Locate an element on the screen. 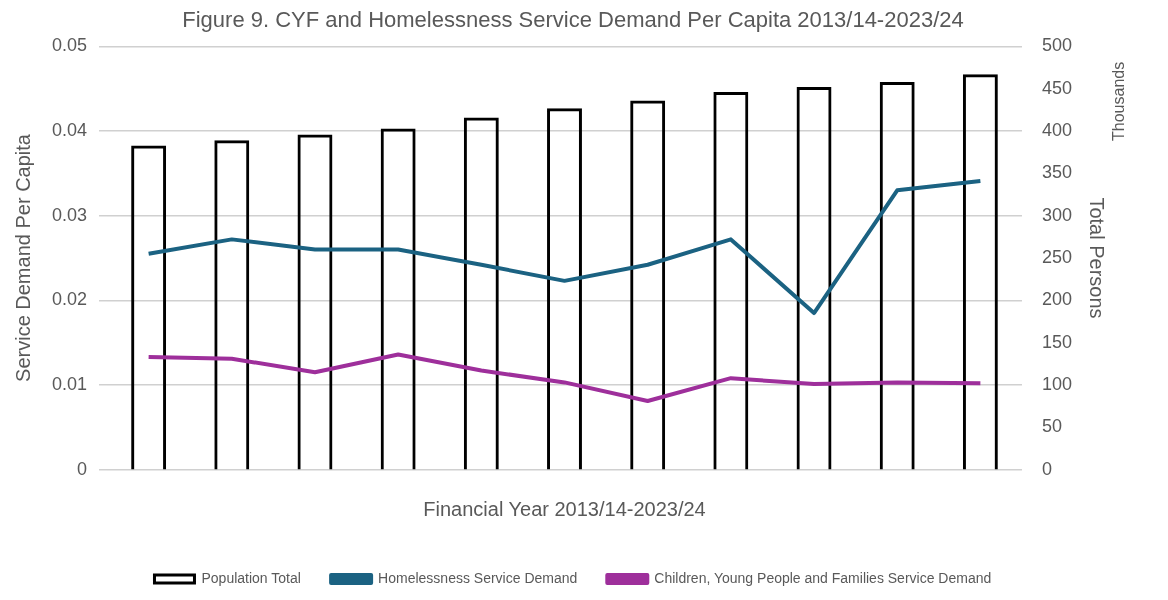 This screenshot has width=1168, height=600. chart-title: Figure 9. CYF and Homelessness Service Demand Per Capita 2013/14-2023/24 is located at coordinates (573, 20).